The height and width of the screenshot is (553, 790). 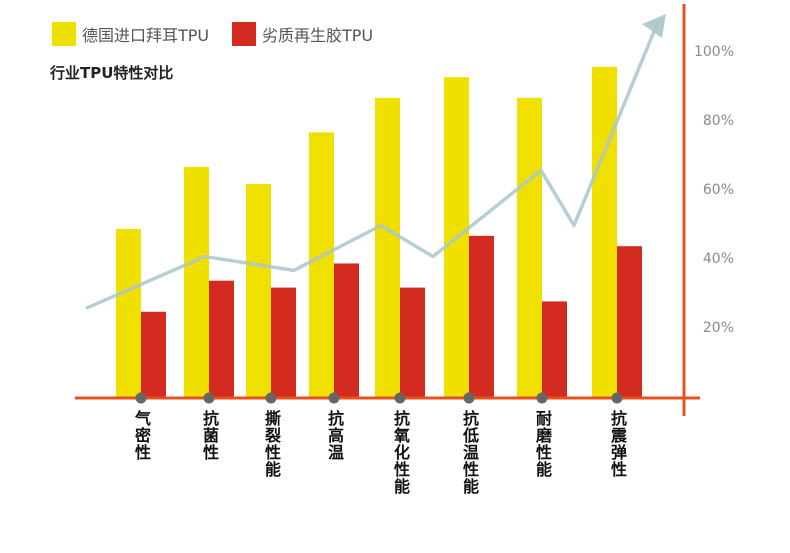 What do you see at coordinates (112, 73) in the screenshot?
I see `chart-subtitle: 行业TPU特性对比` at bounding box center [112, 73].